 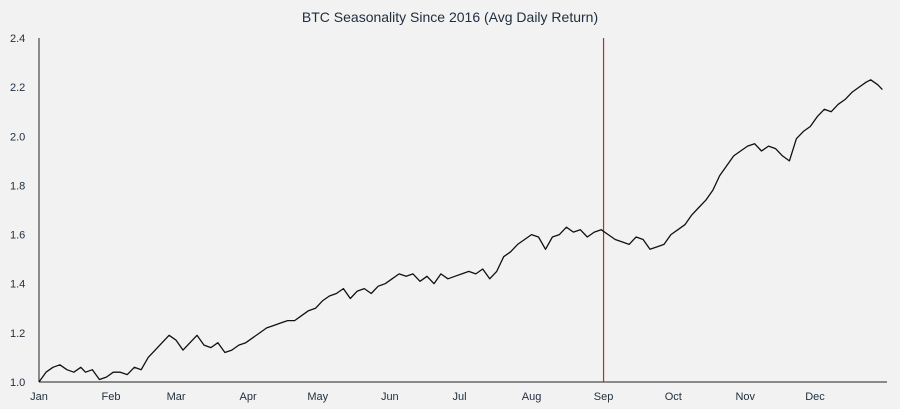 I want to click on y-tick-label: 2.2, so click(x=17, y=88).